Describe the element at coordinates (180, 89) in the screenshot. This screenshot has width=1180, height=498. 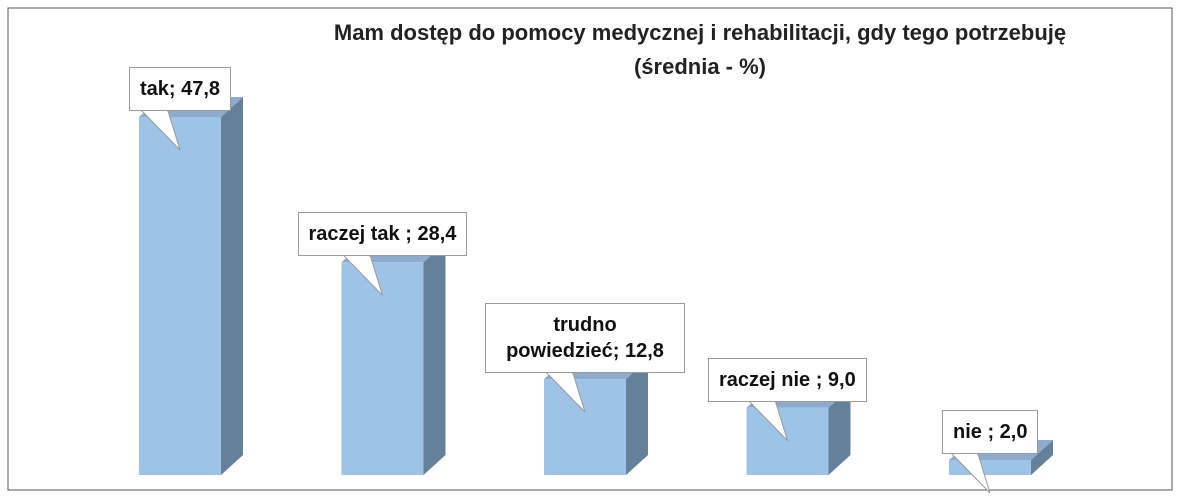
I see `data-label: tak; 47,8` at that location.